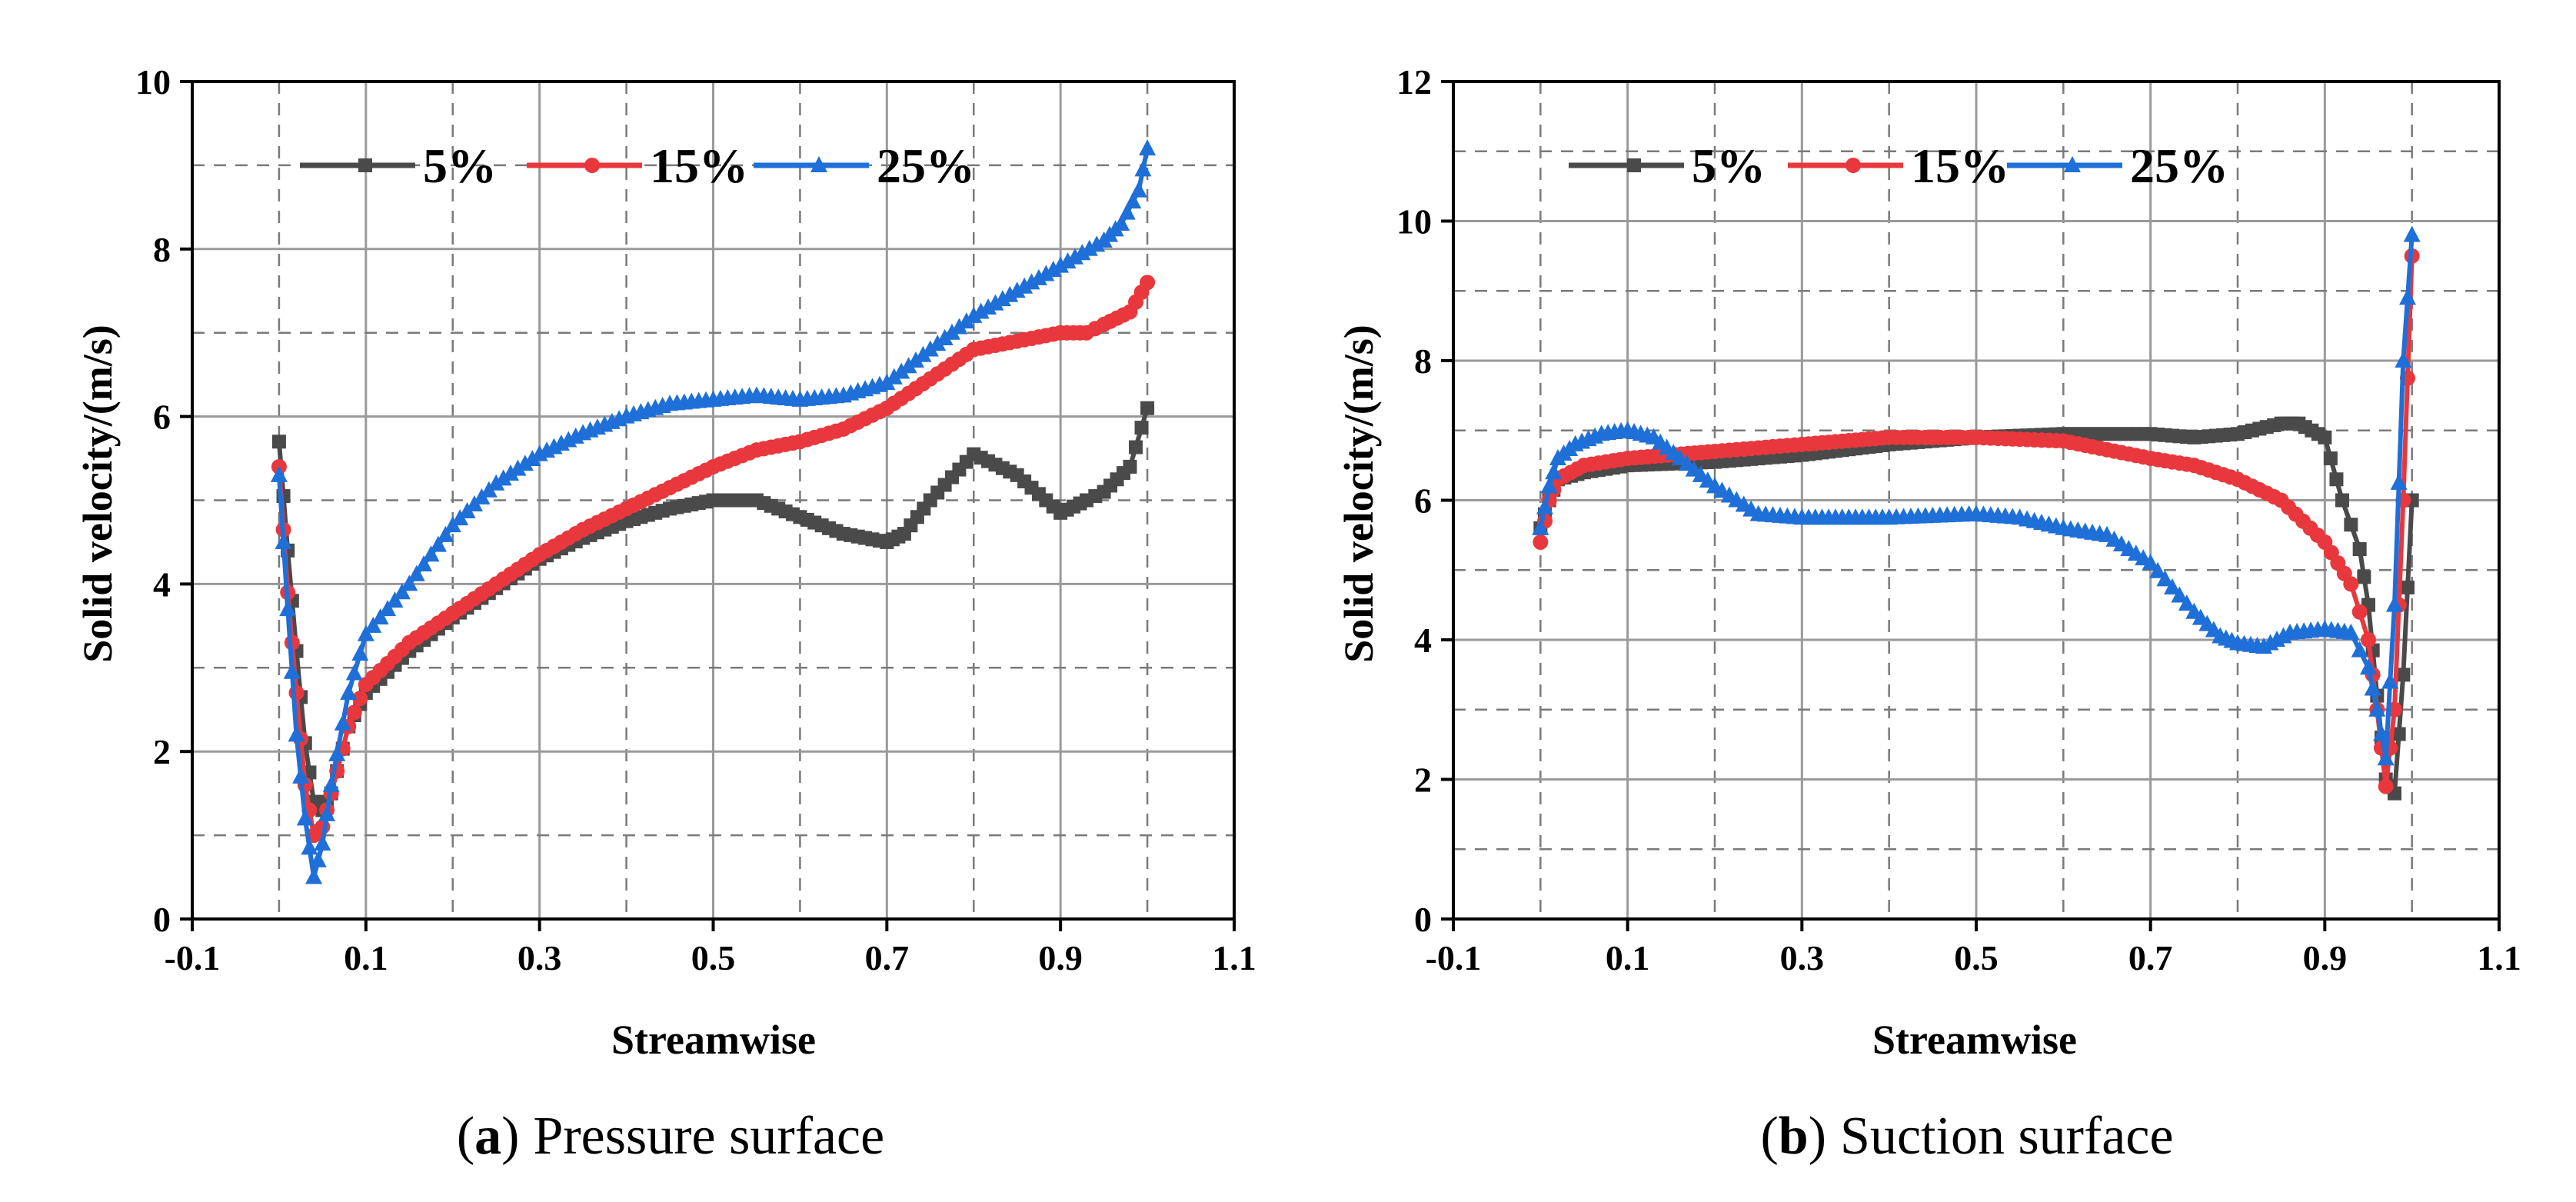 The height and width of the screenshot is (1202, 2576). I want to click on legend-item-5pct: 5%, so click(399, 165).